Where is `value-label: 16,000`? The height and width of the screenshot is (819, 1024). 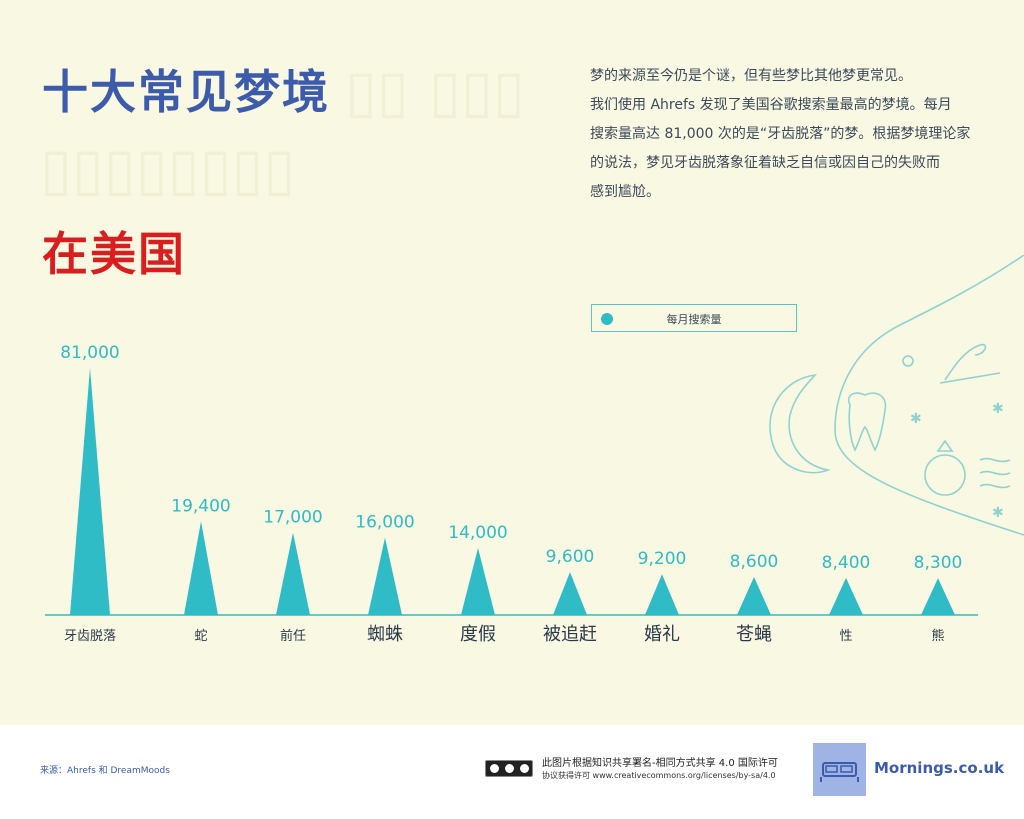 value-label: 16,000 is located at coordinates (384, 523).